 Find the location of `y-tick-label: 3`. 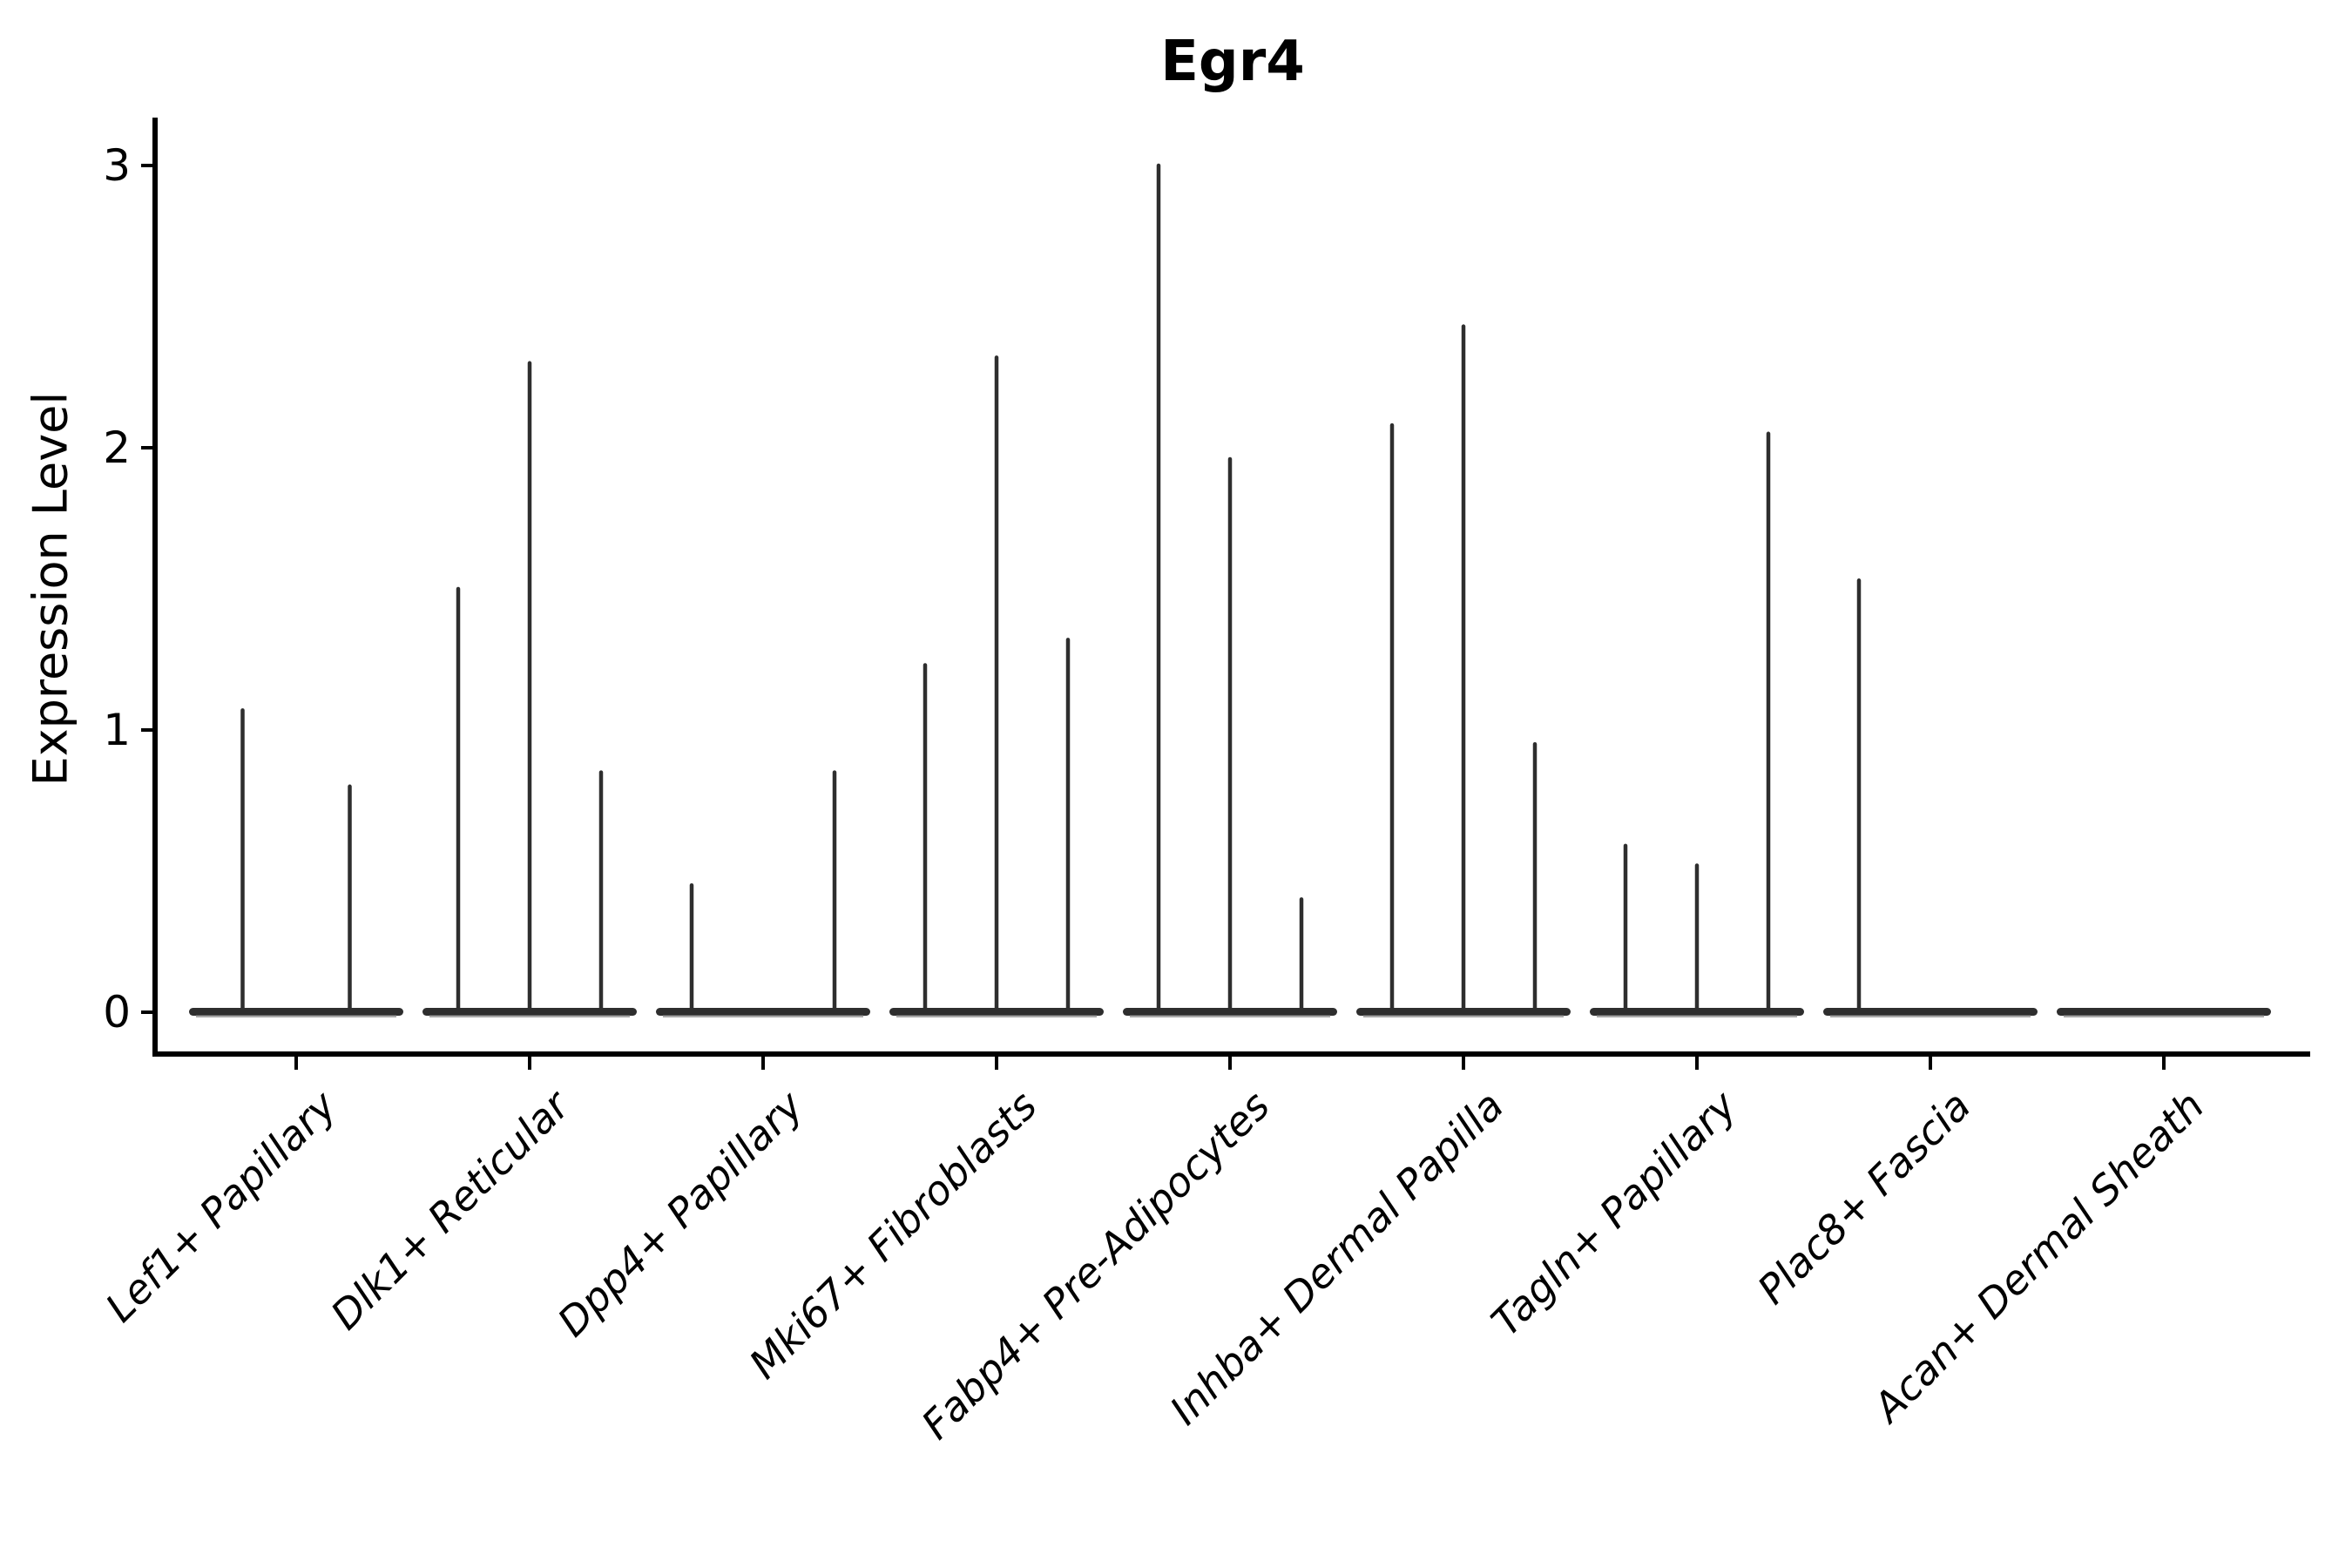

y-tick-label: 3 is located at coordinates (117, 166).